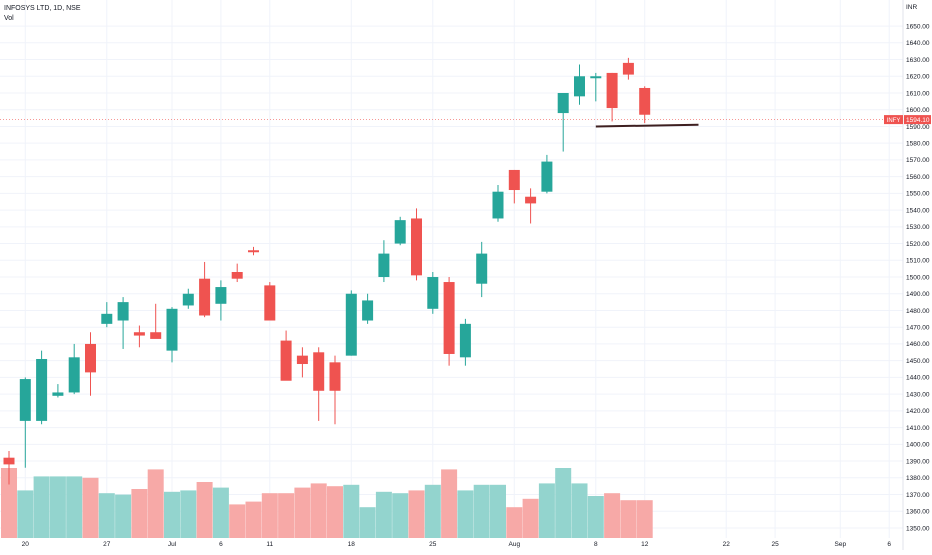 This screenshot has width=932, height=555. What do you see at coordinates (918, 93) in the screenshot?
I see `y-tick-label: 1610.00` at bounding box center [918, 93].